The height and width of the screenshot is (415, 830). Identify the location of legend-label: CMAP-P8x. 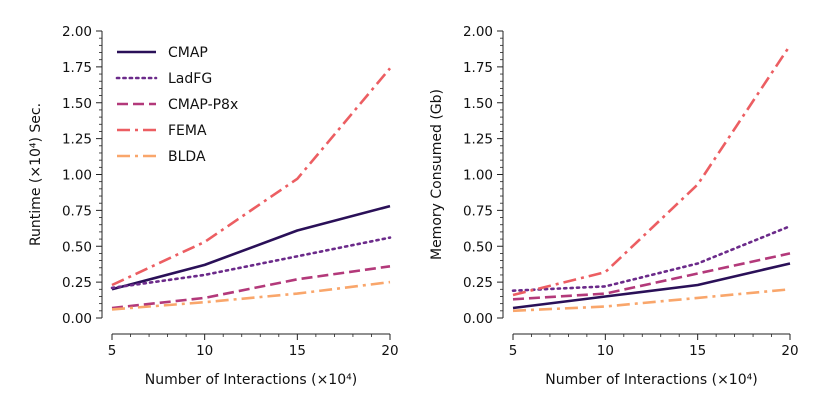
(203, 105).